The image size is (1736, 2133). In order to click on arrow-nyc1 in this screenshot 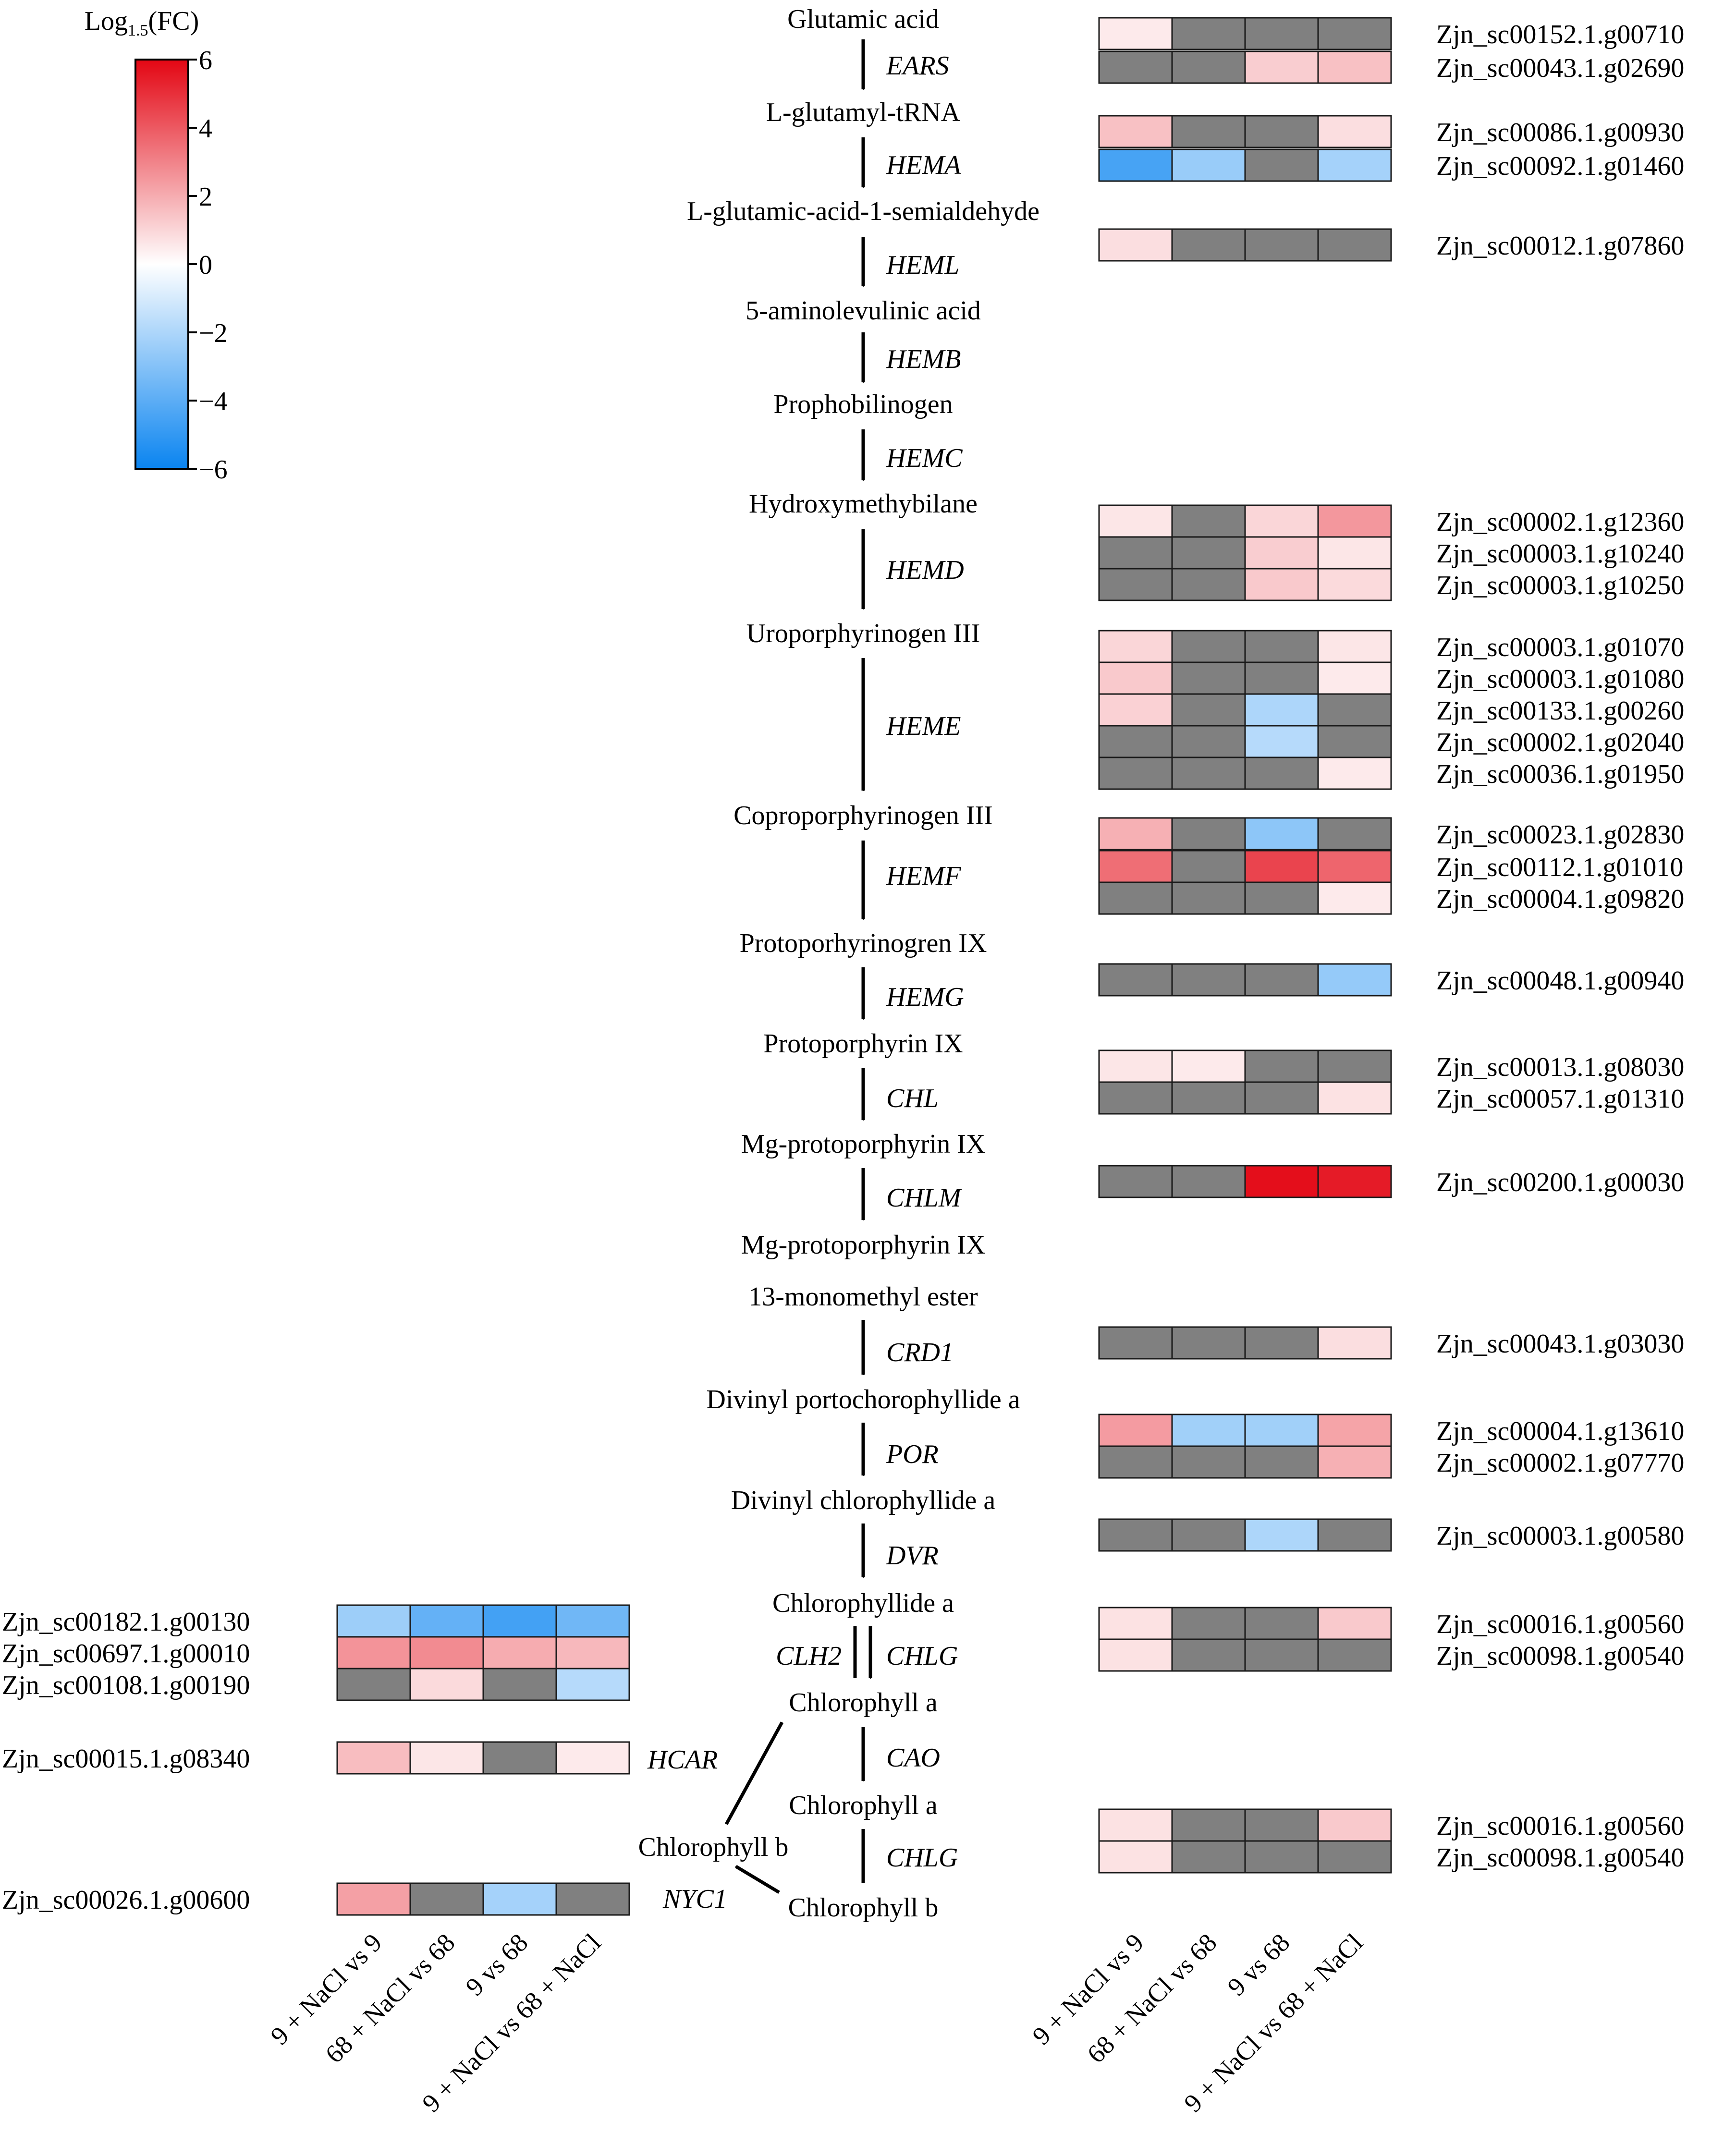, I will do `click(758, 1880)`.